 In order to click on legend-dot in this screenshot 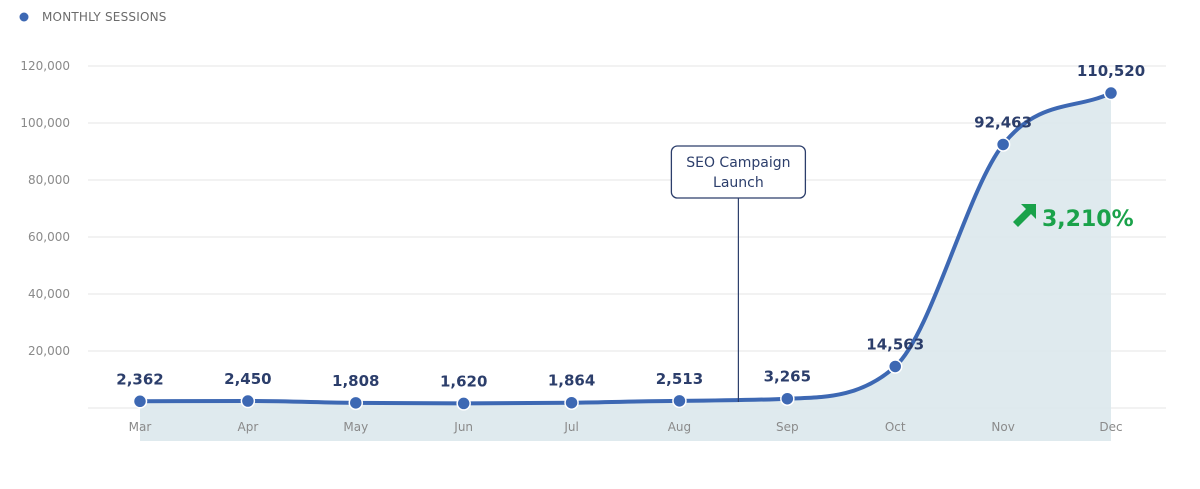, I will do `click(24, 17)`.